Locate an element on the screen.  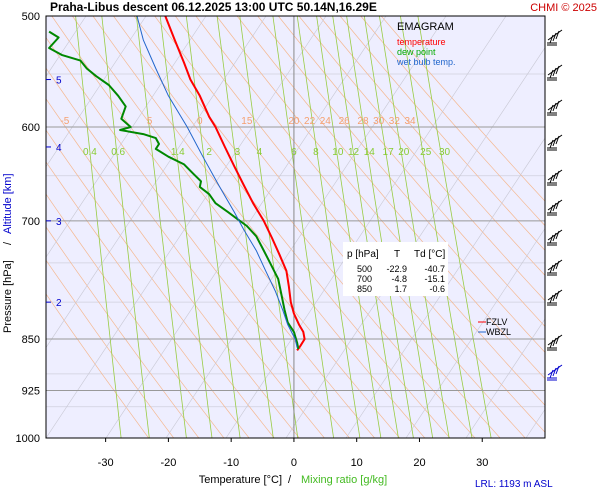
table-cell-td: -0.6 is located at coordinates (437, 289).